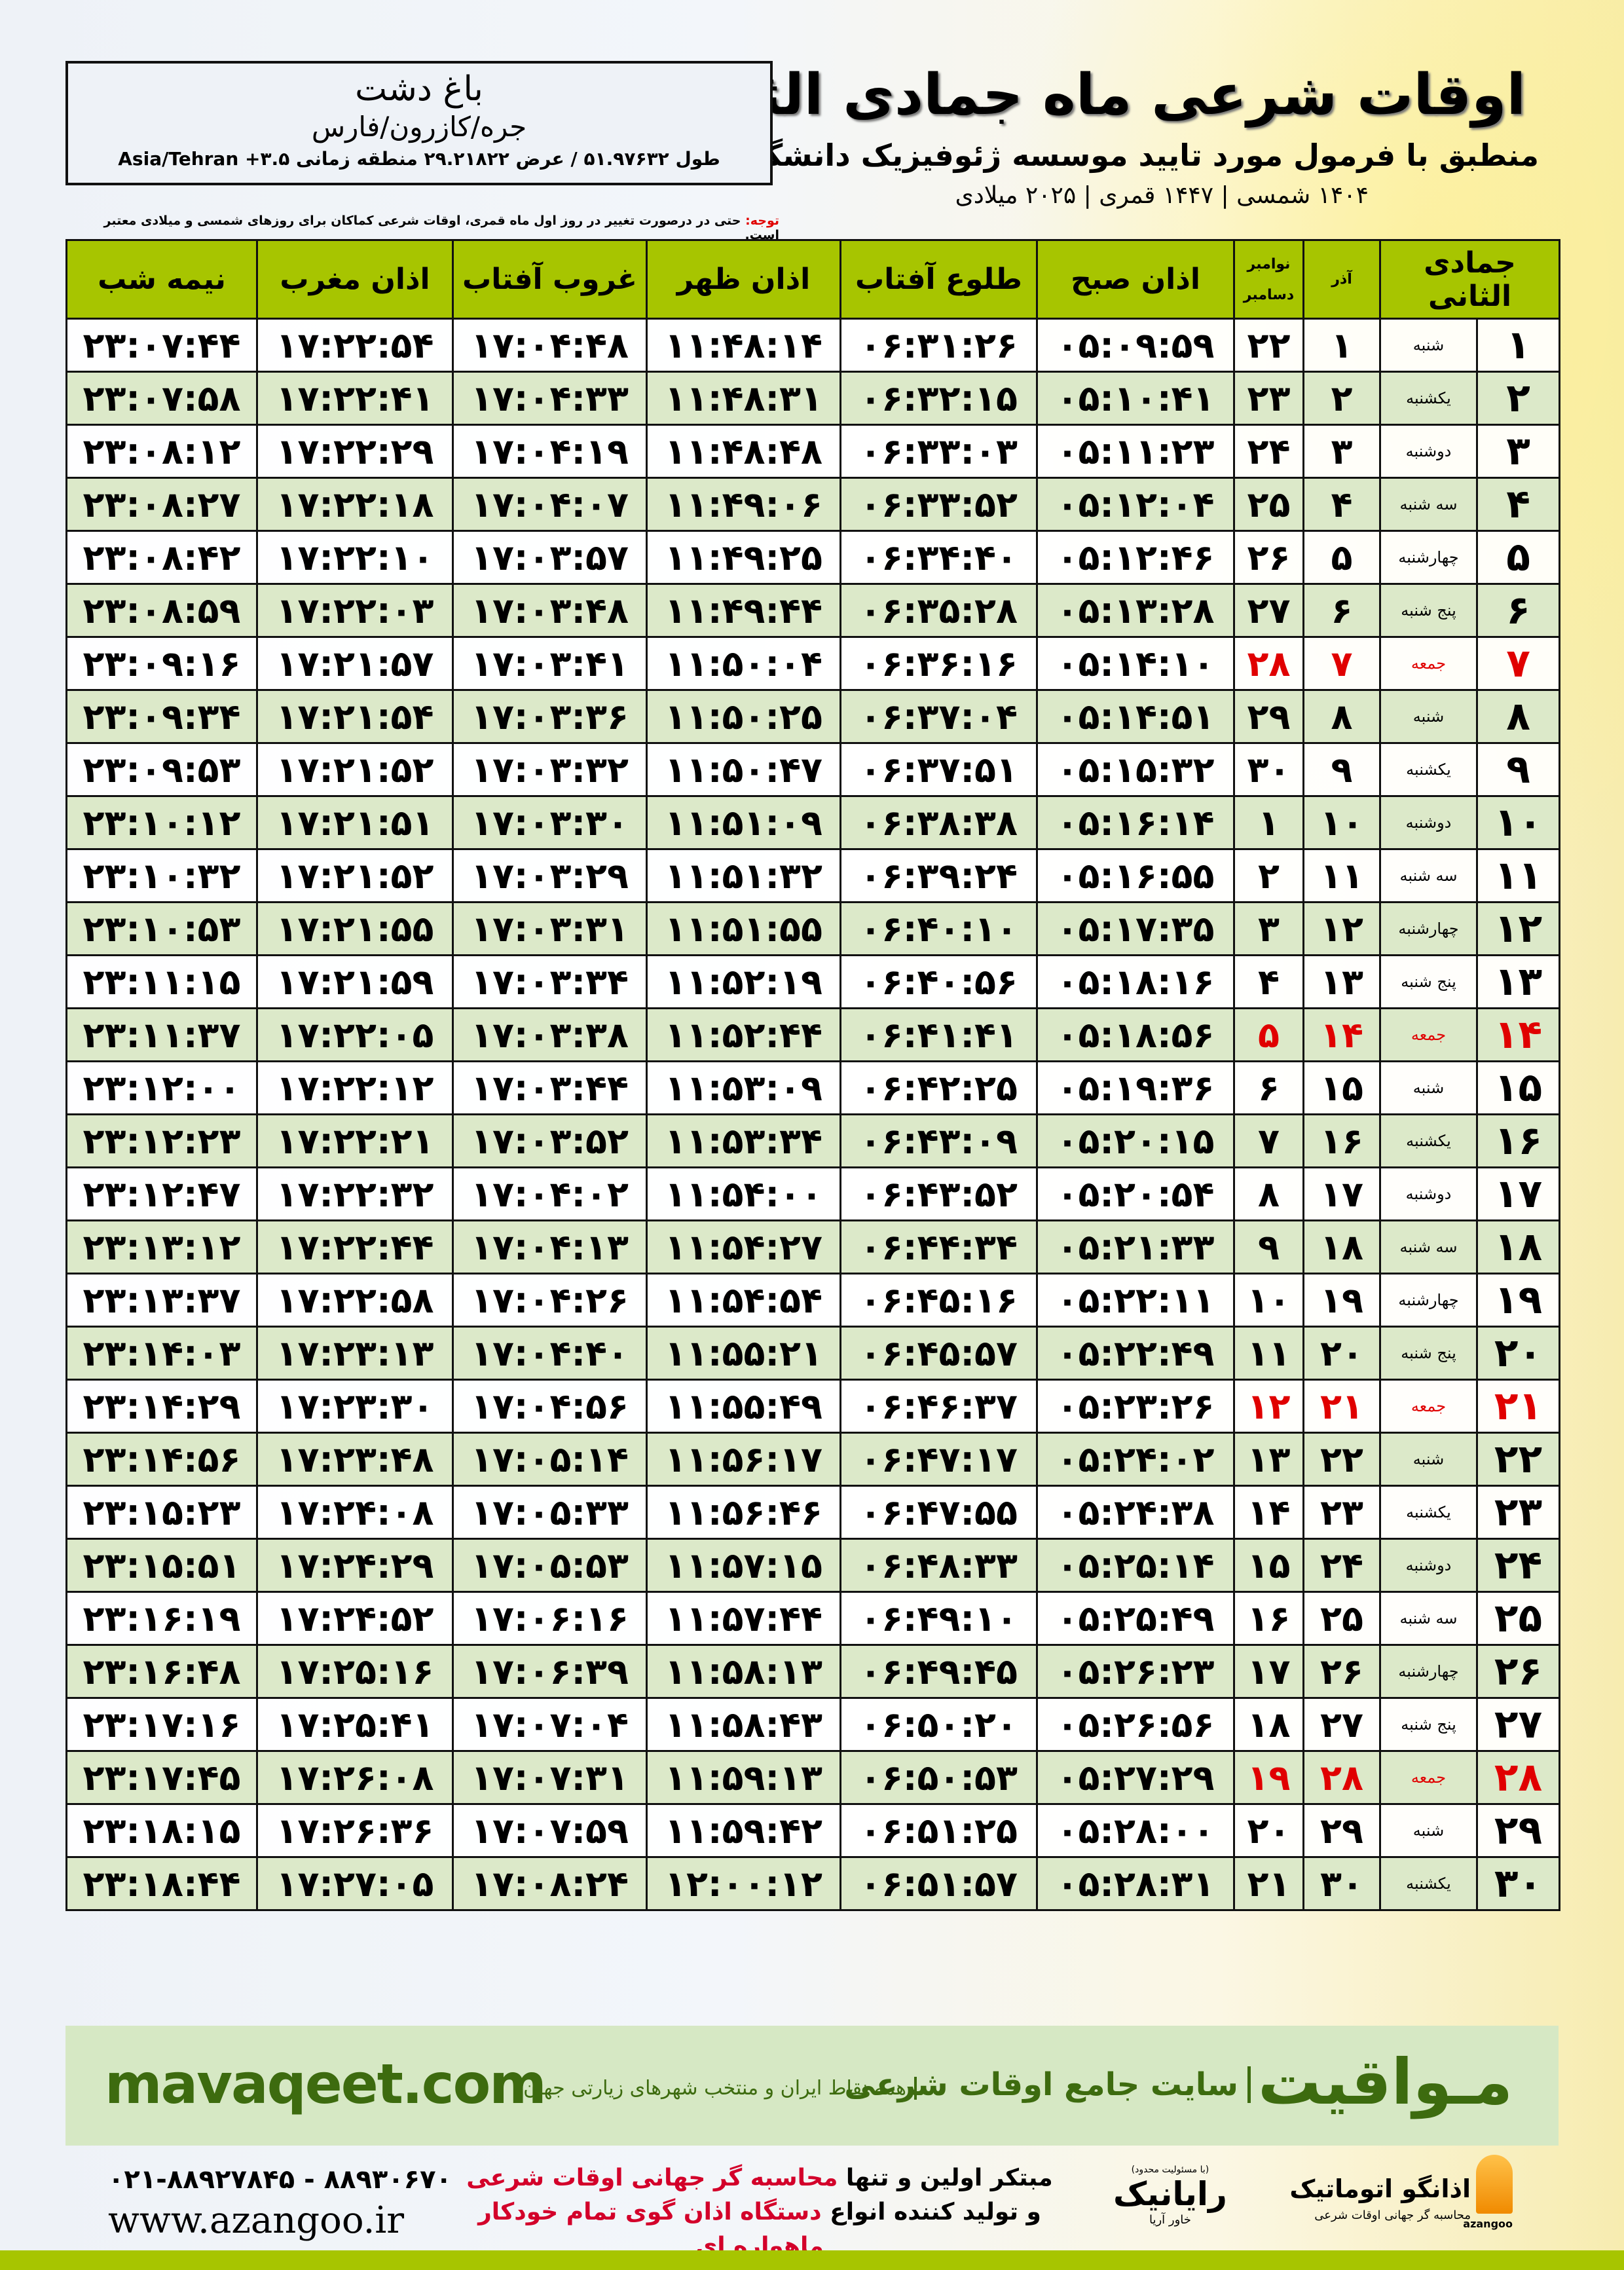 The width and height of the screenshot is (1624, 2270). Describe the element at coordinates (355, 875) in the screenshot. I see `maghrib-time: ۱۷:۲۱:۵۲` at that location.